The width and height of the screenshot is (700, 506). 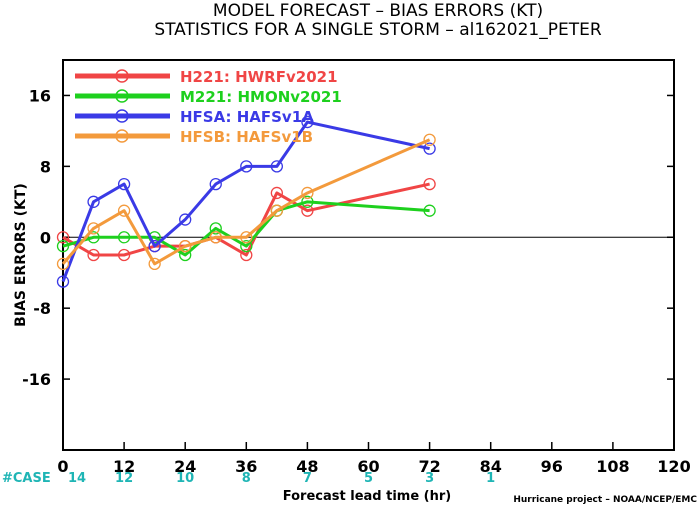 What do you see at coordinates (26, 478) in the screenshot?
I see `case-label: #CASE` at bounding box center [26, 478].